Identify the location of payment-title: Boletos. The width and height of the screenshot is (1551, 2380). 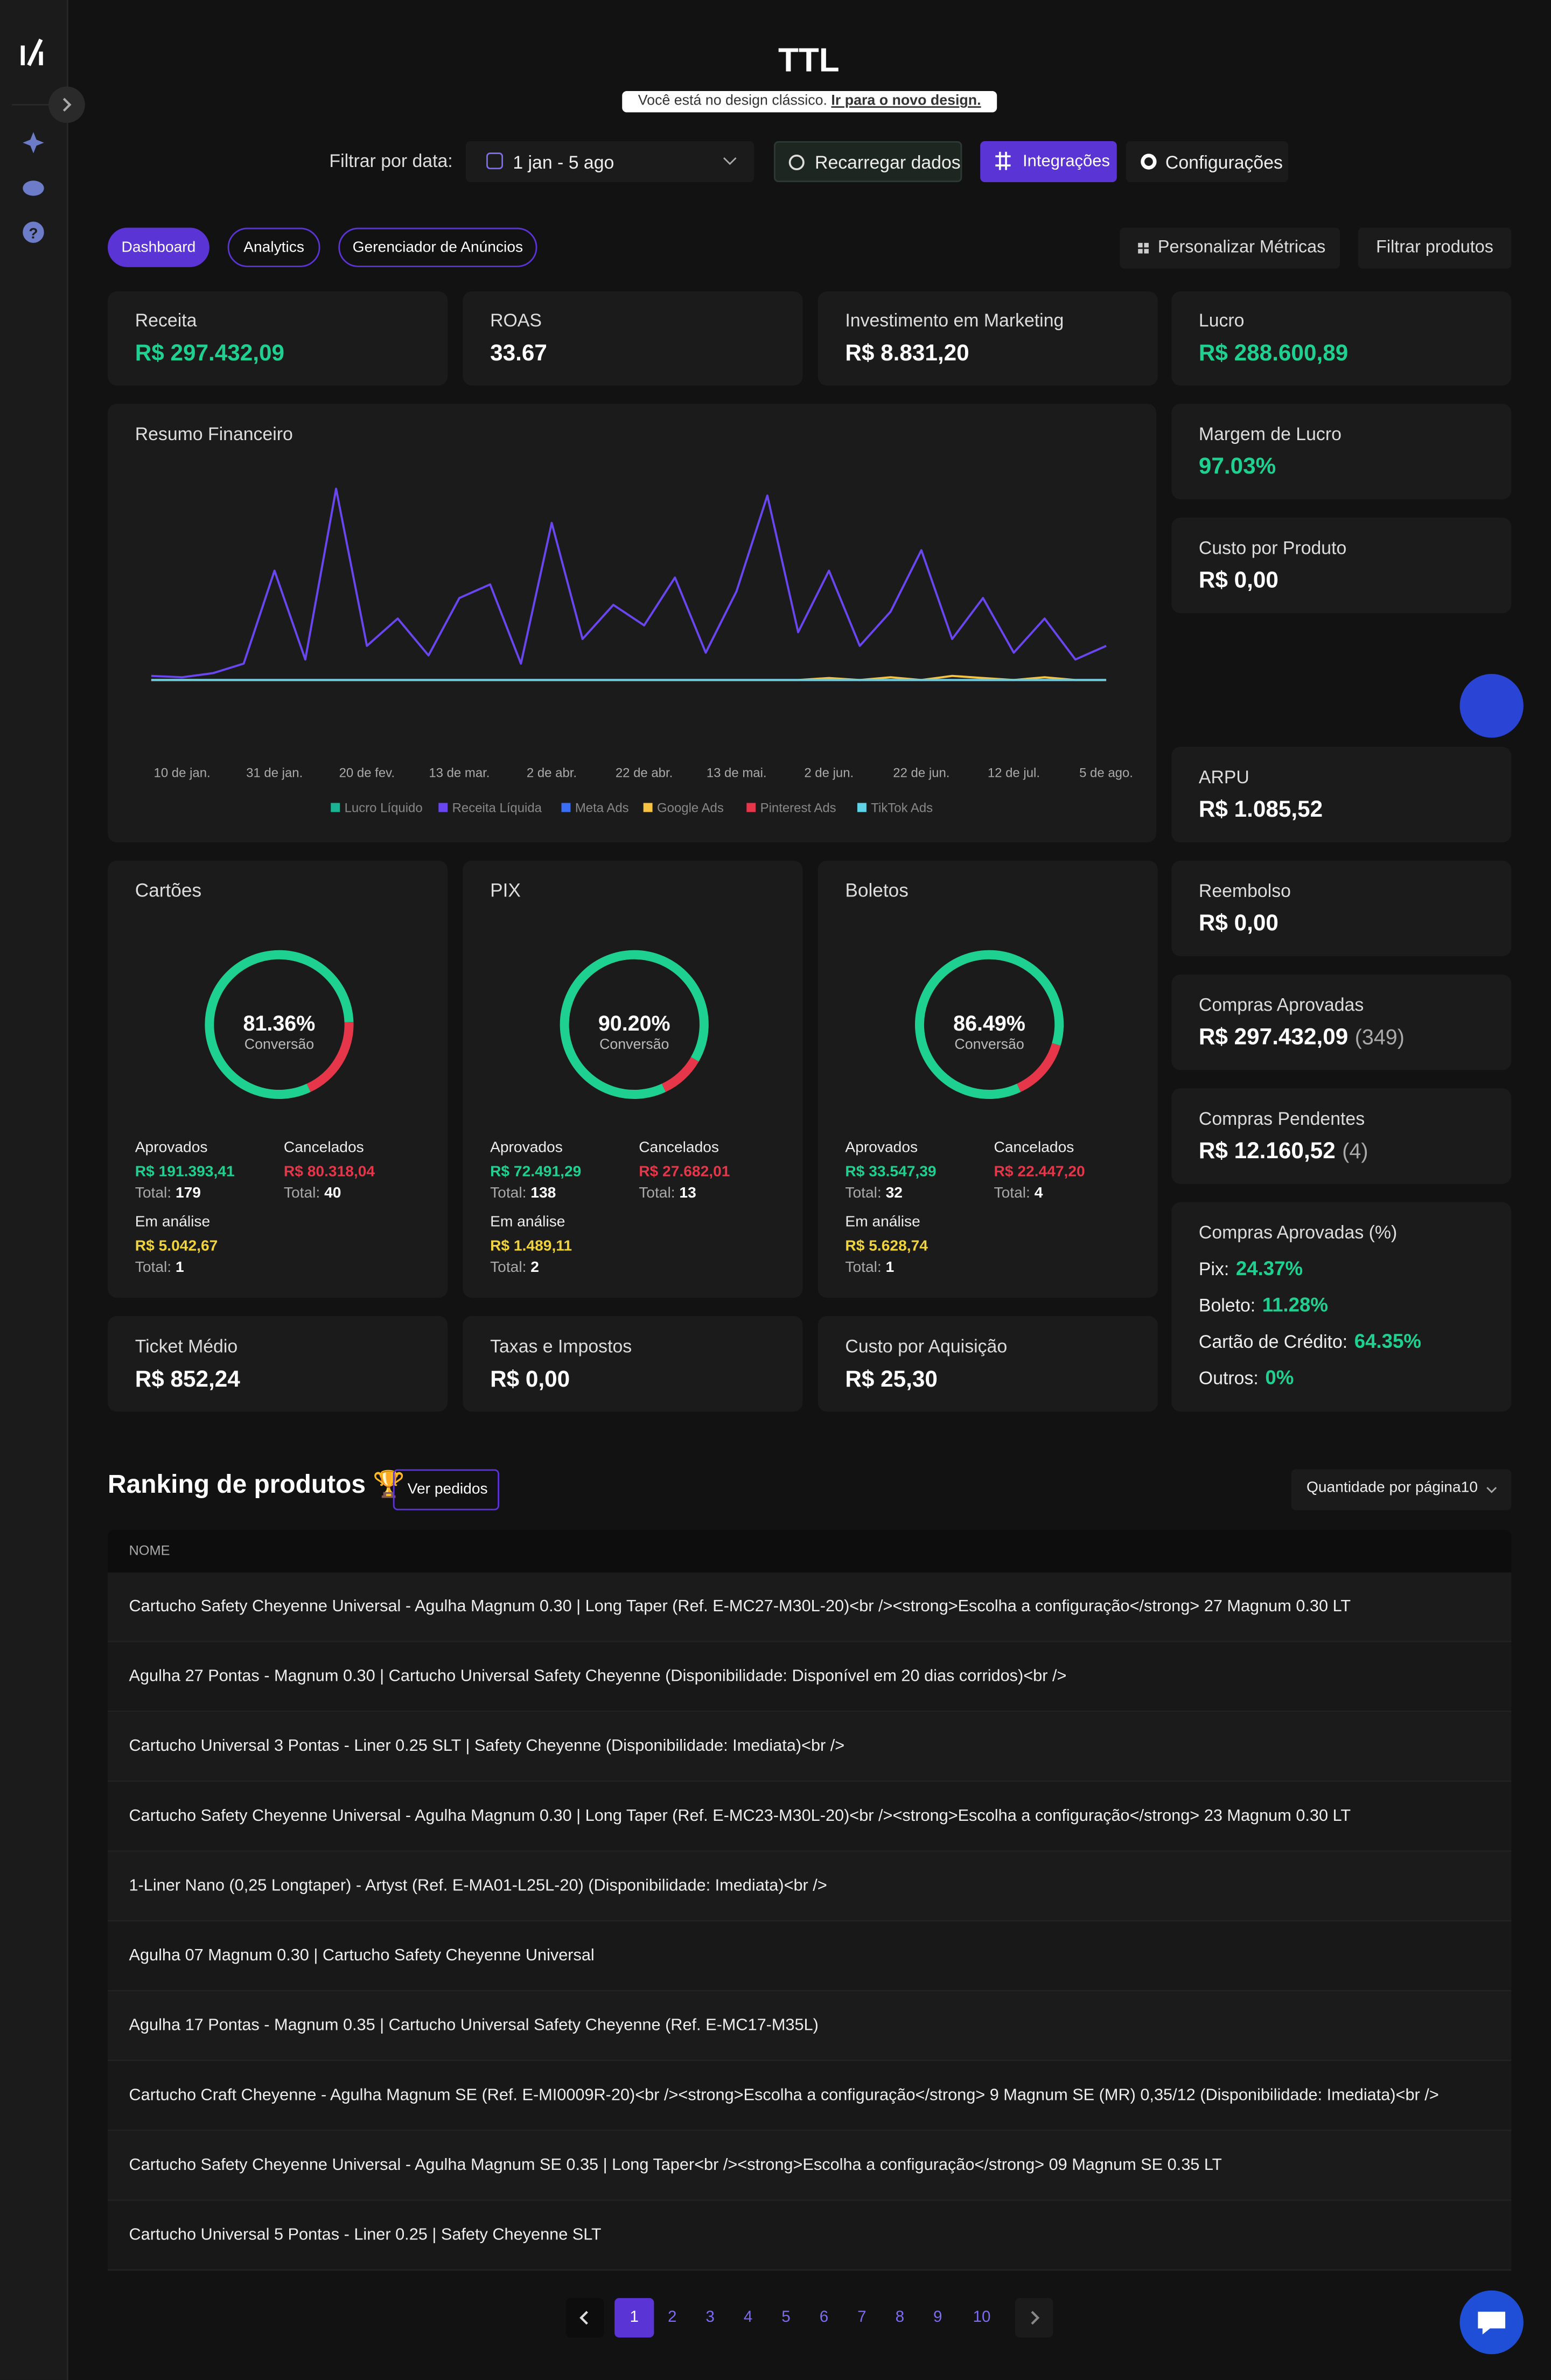
(877, 890).